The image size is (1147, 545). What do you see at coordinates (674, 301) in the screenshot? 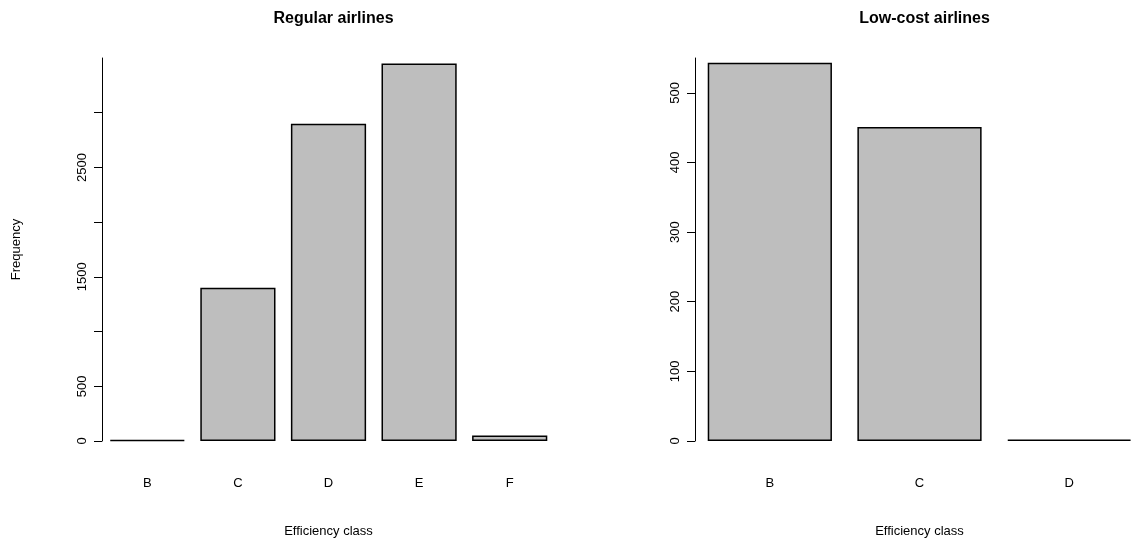
I see `y-tick-label: 200` at bounding box center [674, 301].